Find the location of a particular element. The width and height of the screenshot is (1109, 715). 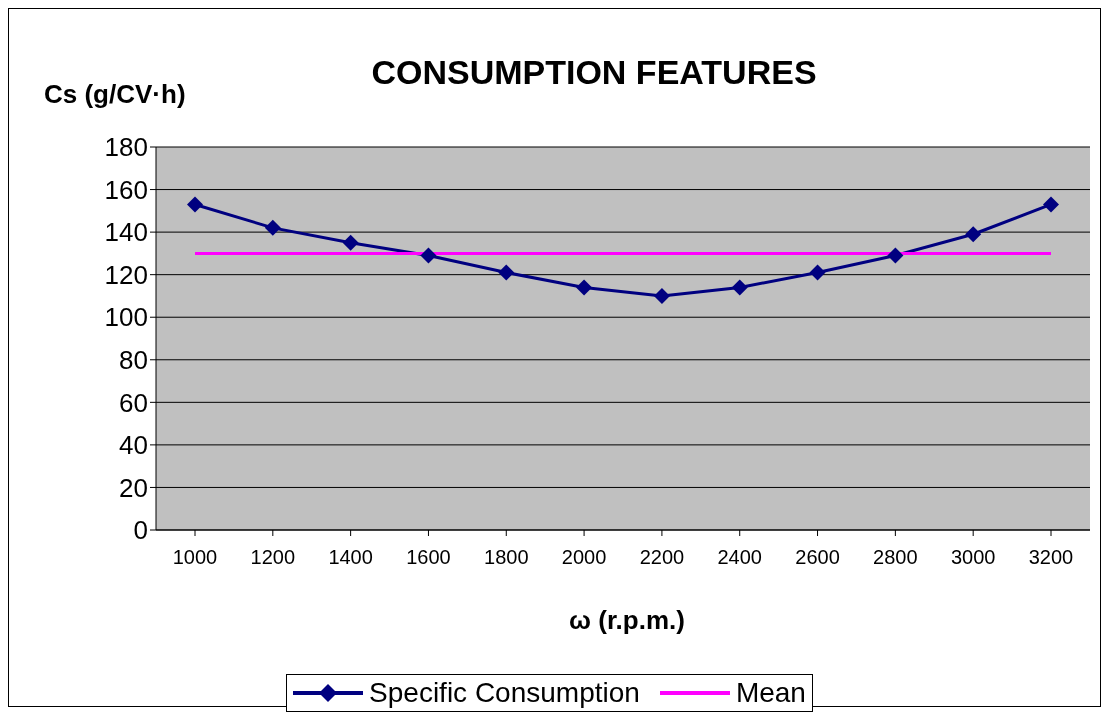

x-tick-label: 1600 is located at coordinates (428, 557).